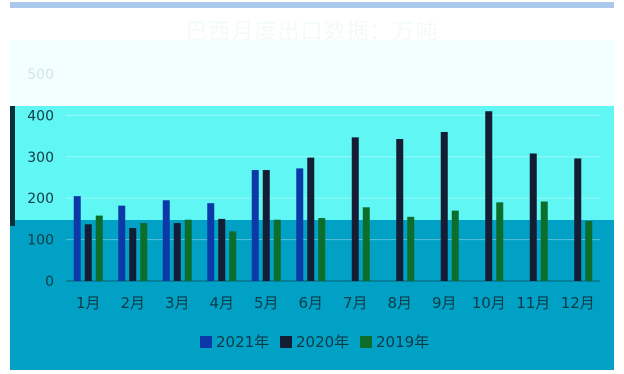  What do you see at coordinates (400, 209) in the screenshot?
I see `bar-2020年-8月` at bounding box center [400, 209].